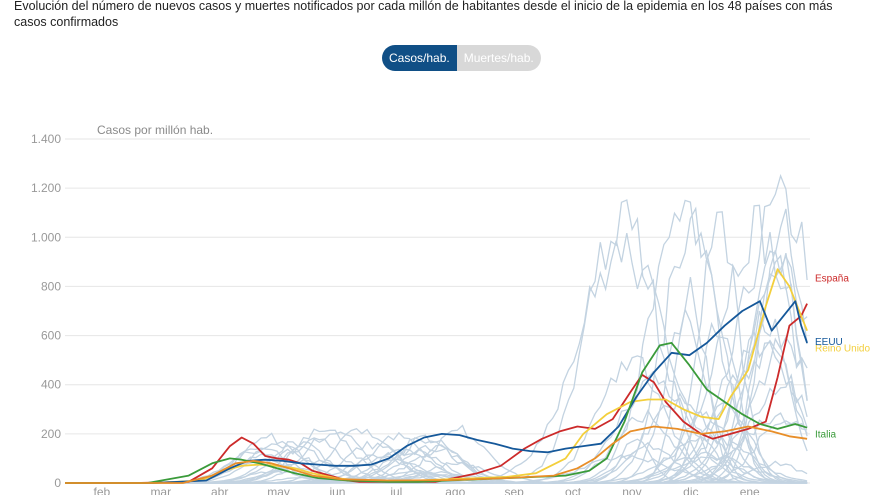  Describe the element at coordinates (826, 435) in the screenshot. I see `series-label: Italia` at that location.